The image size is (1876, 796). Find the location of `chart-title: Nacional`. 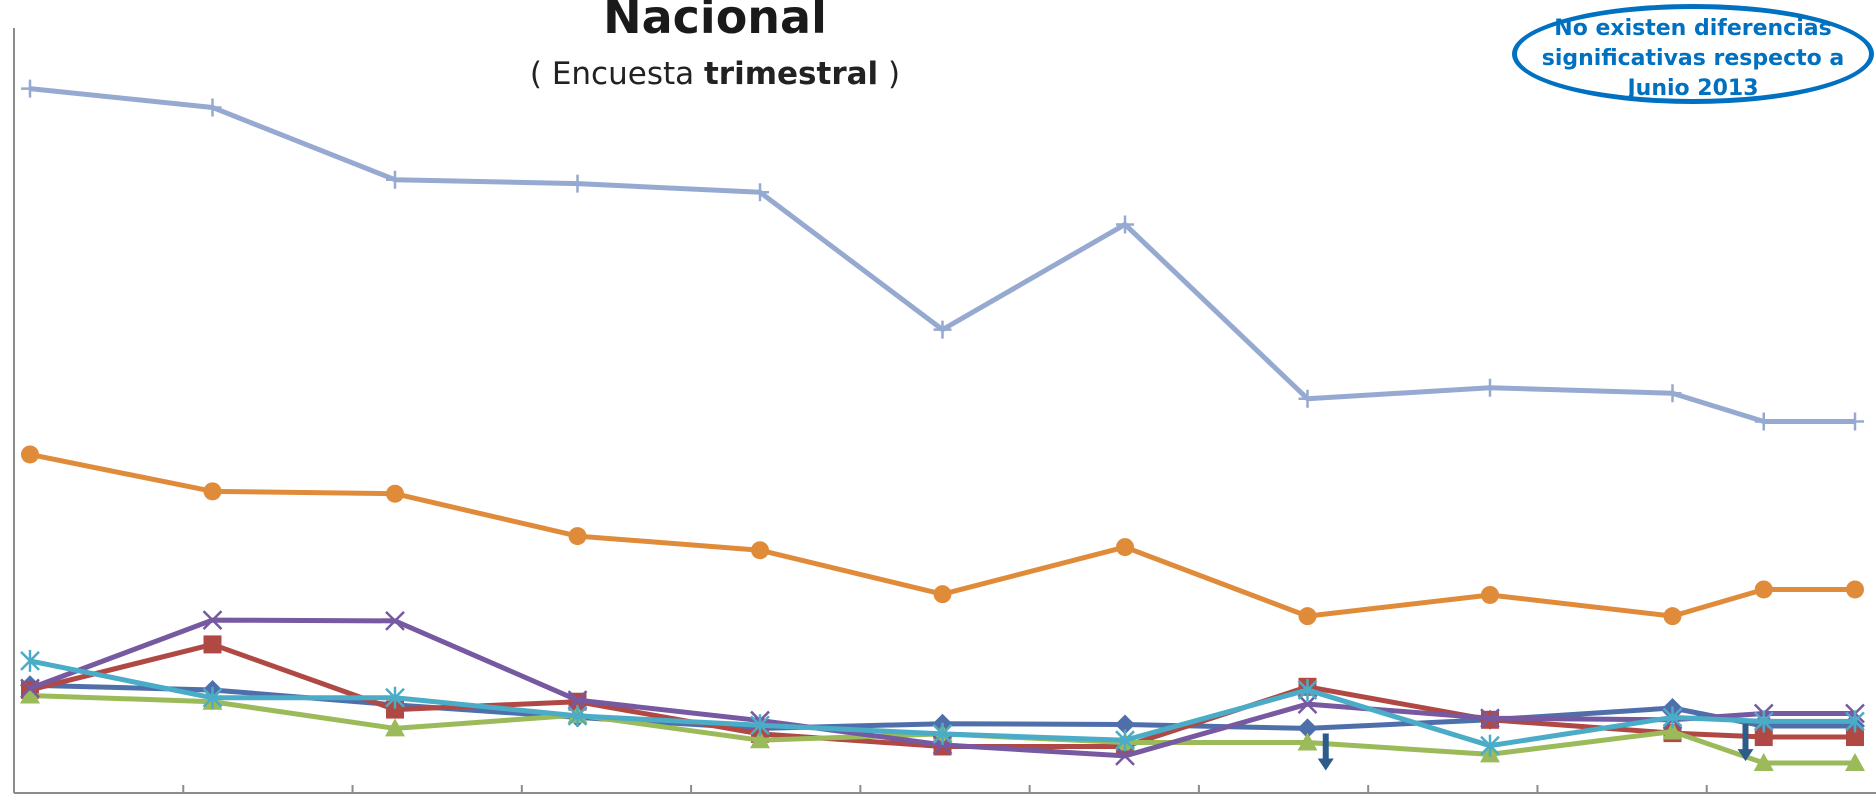

chart-title: Nacional is located at coordinates (715, 22).